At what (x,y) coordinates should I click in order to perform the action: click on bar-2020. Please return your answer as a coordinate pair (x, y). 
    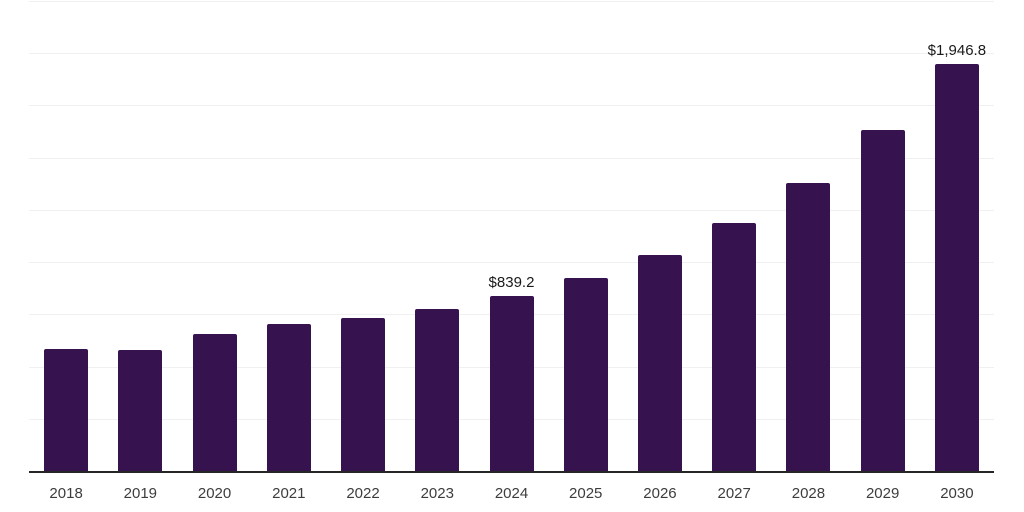
    Looking at the image, I should click on (214, 402).